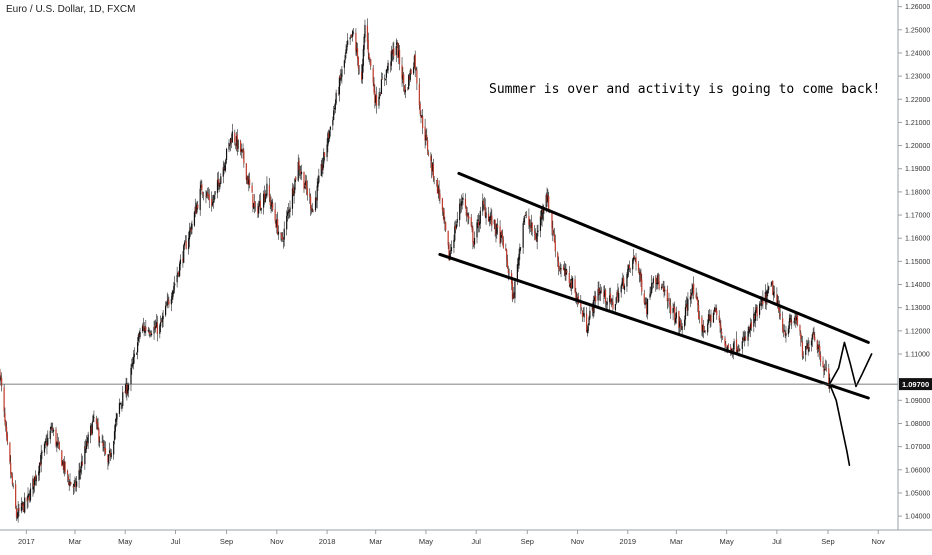  Describe the element at coordinates (917, 239) in the screenshot. I see `price-tick-label: 1.16000` at that location.